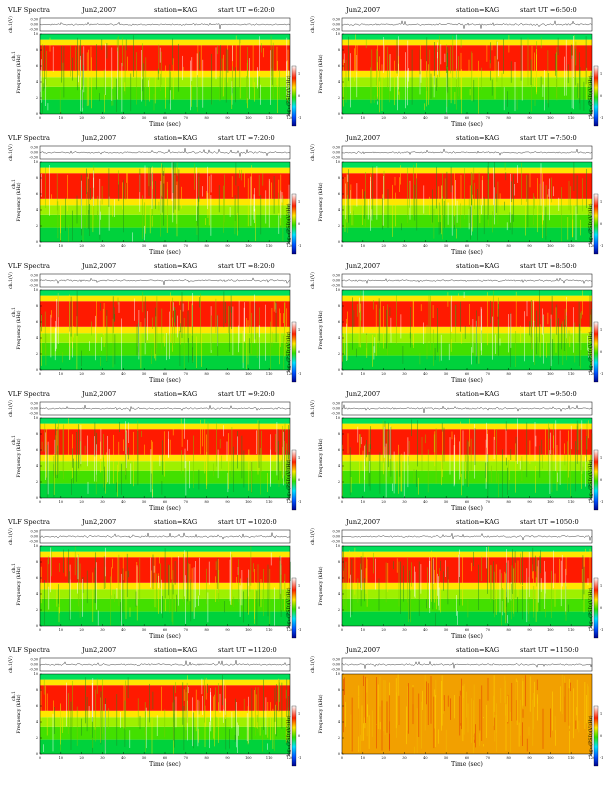 The image size is (612, 792). What do you see at coordinates (342, 502) in the screenshot?
I see `x-tick-label: 0` at bounding box center [342, 502].